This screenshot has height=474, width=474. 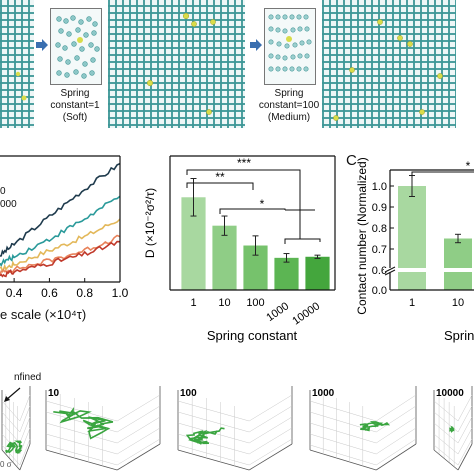 I want to click on sig-label-2: **, so click(x=220, y=177).